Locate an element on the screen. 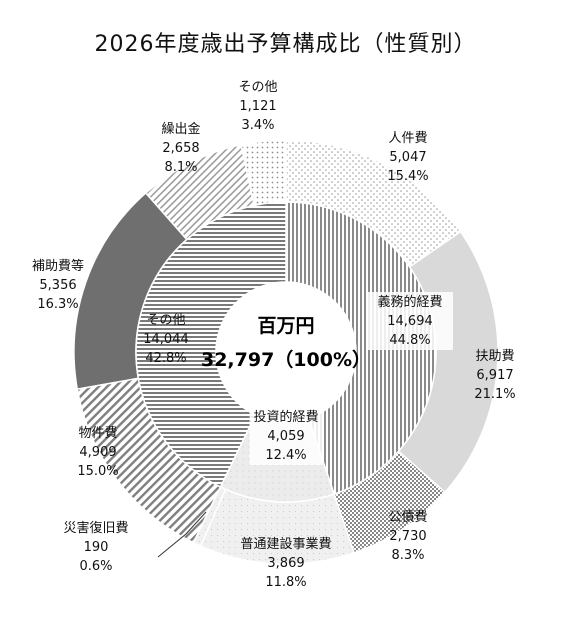 The image size is (571, 618). outer-label-4-percent: 0.6% is located at coordinates (95, 566).